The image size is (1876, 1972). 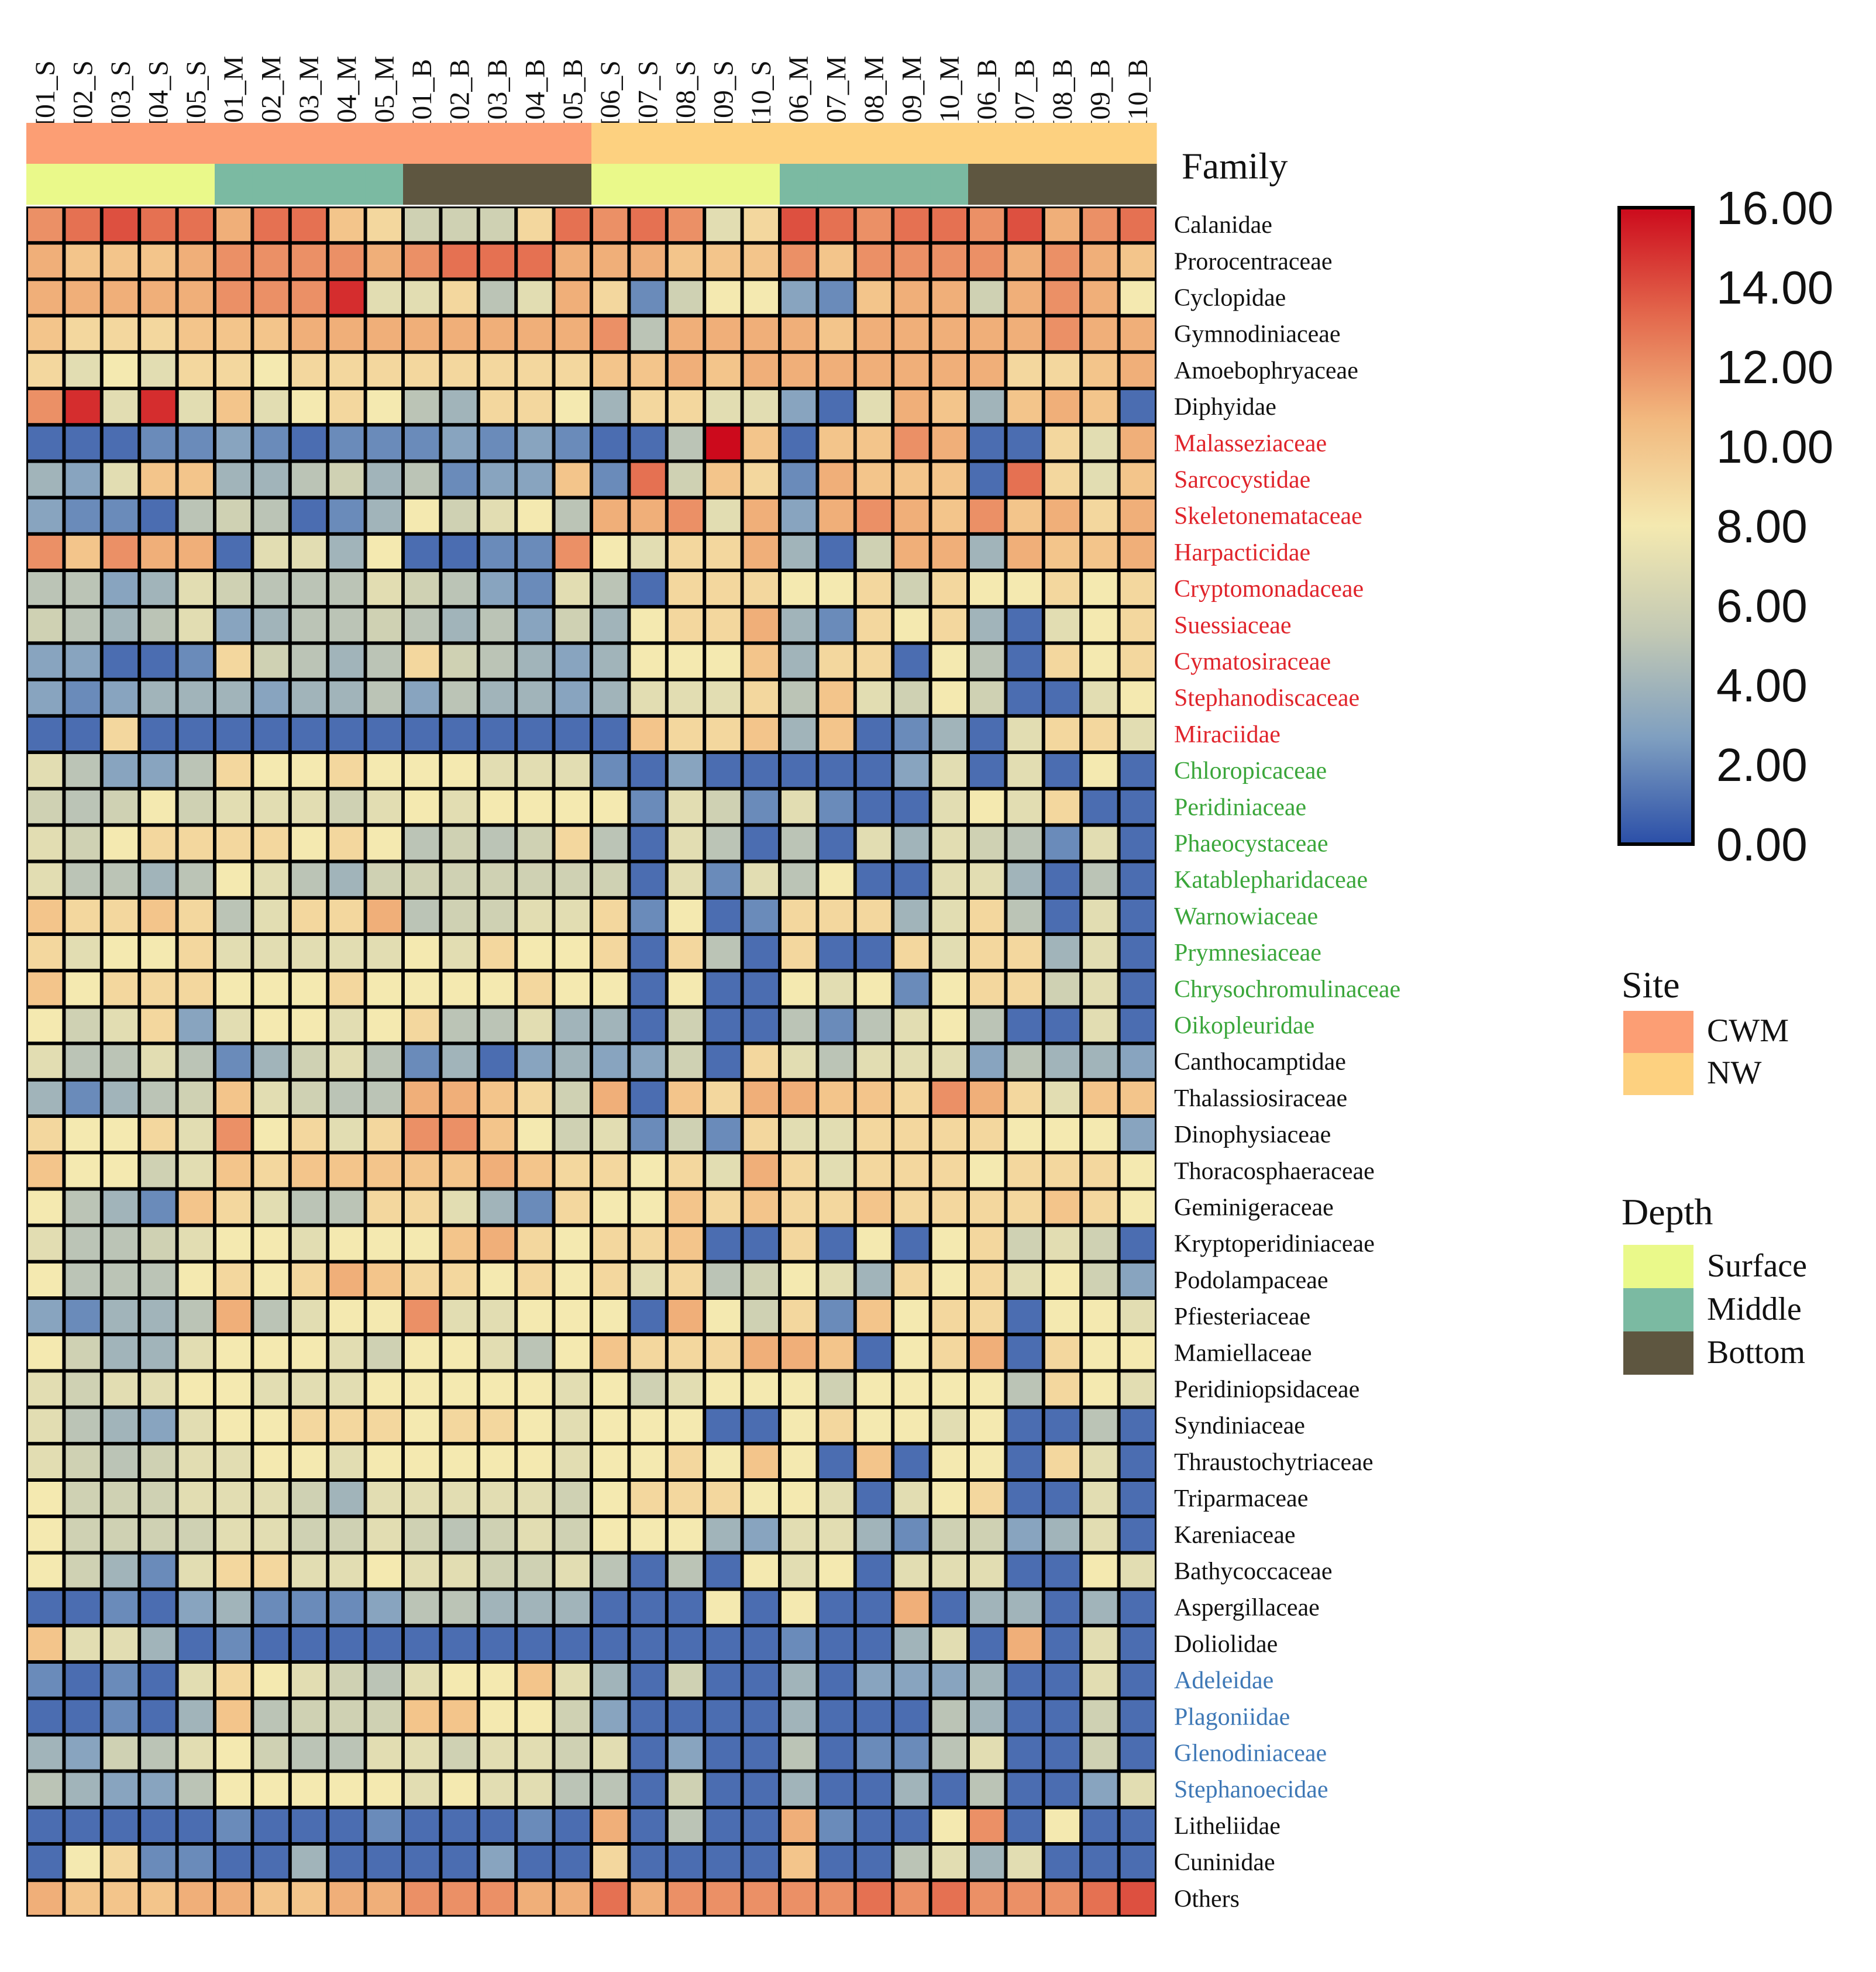 What do you see at coordinates (1251, 1790) in the screenshot?
I see `row-label: Stephanoecidae` at bounding box center [1251, 1790].